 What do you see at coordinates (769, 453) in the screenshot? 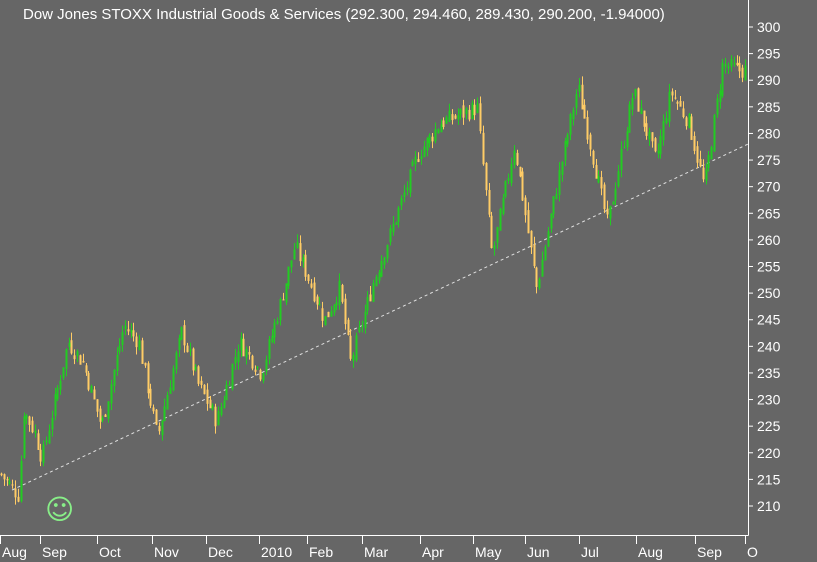
I see `y-tick-label: 220` at bounding box center [769, 453].